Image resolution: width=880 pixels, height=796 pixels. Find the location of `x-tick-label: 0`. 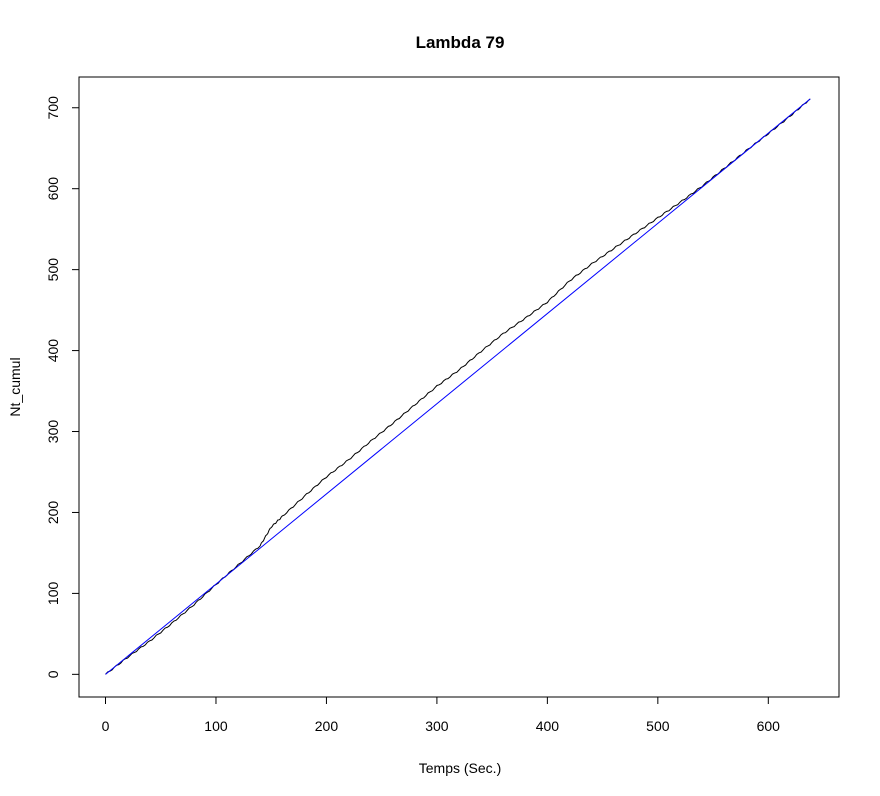

x-tick-label: 0 is located at coordinates (106, 726).